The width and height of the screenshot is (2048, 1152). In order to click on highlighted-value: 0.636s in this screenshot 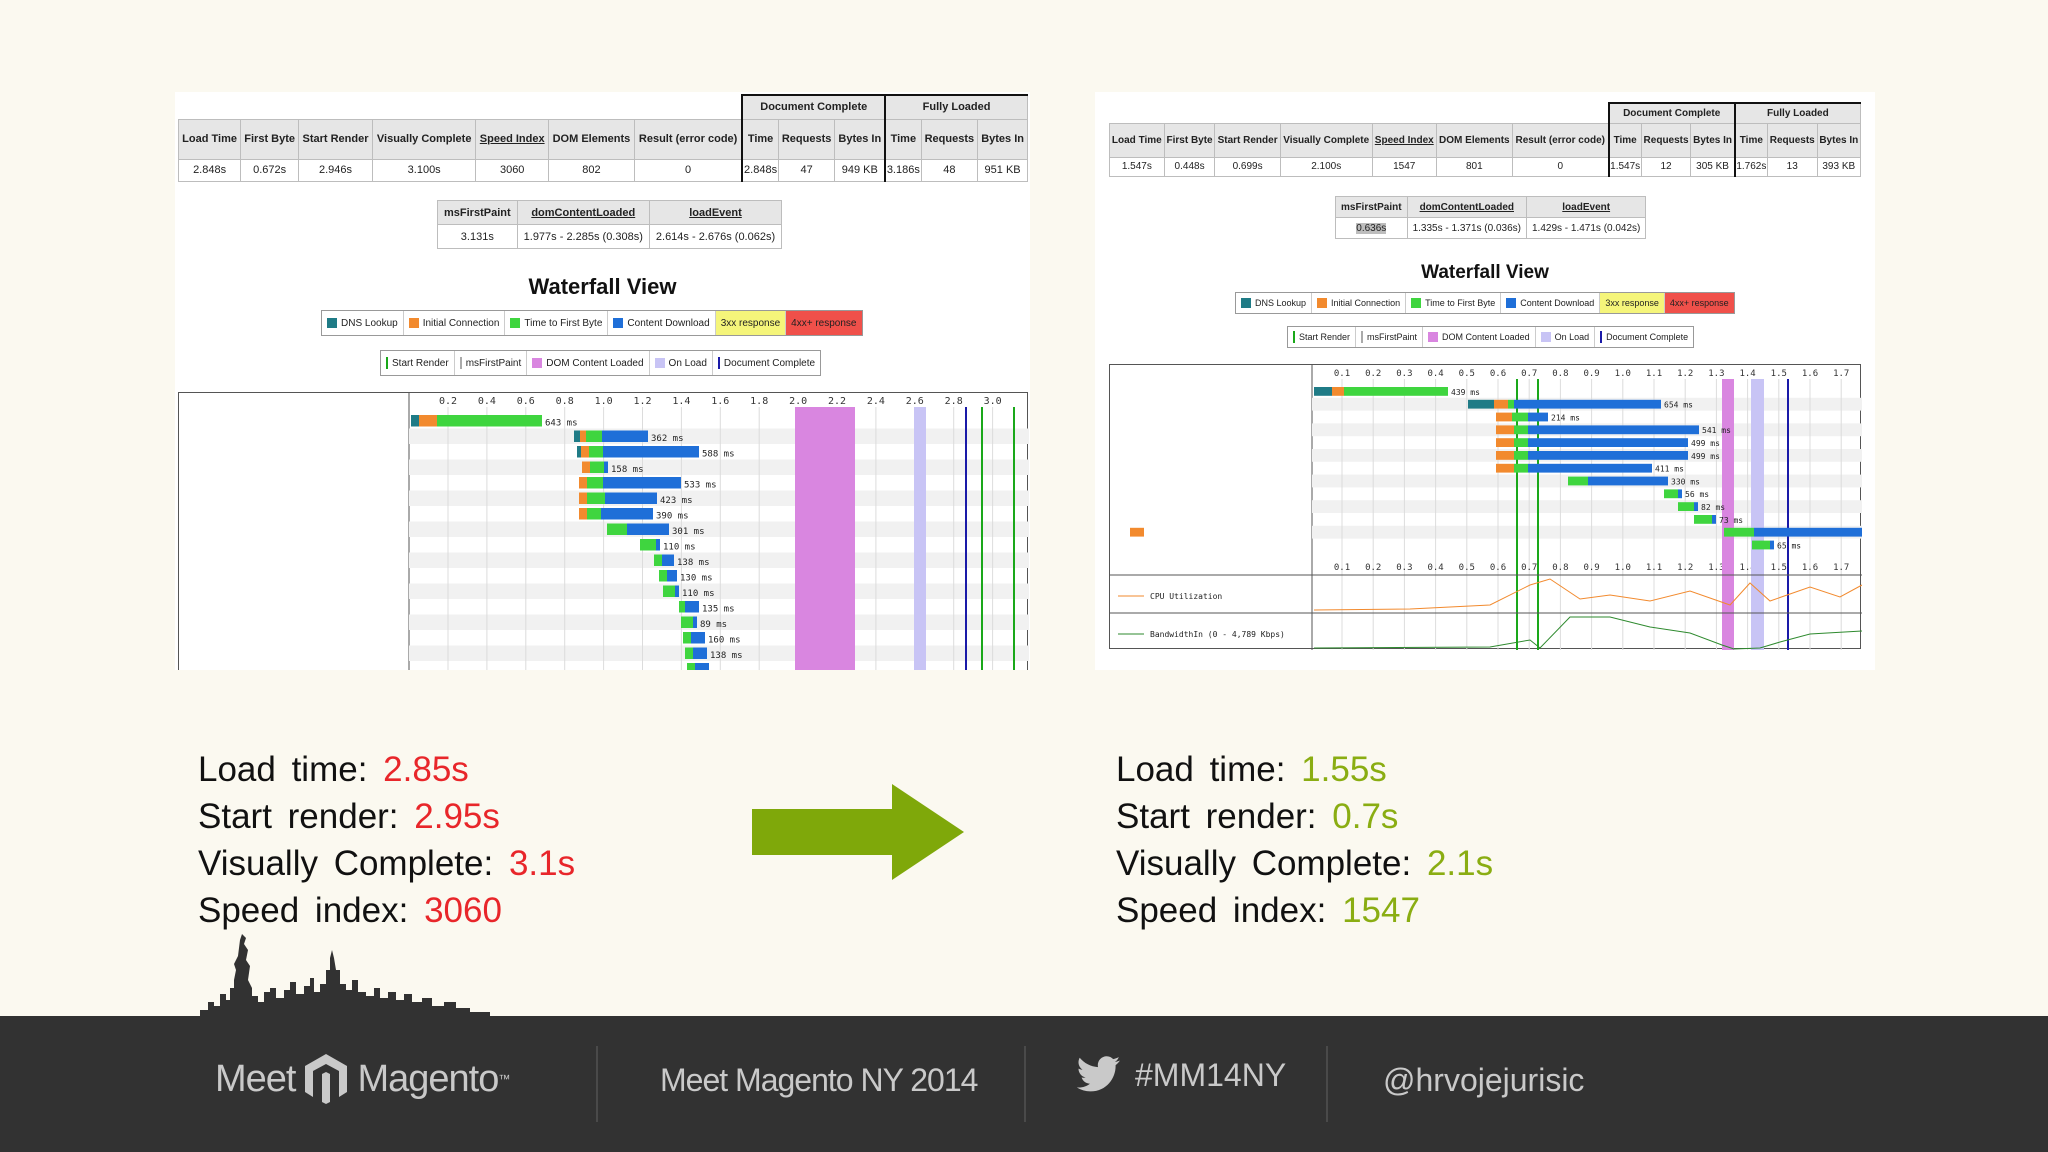, I will do `click(1371, 228)`.